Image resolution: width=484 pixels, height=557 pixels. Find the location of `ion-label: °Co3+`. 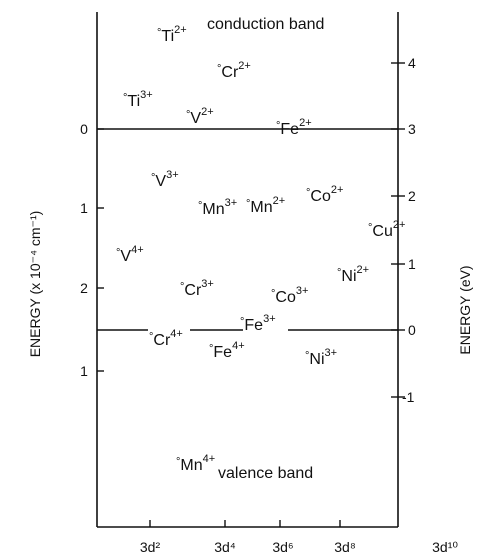

ion-label: °Co3+ is located at coordinates (289, 295).